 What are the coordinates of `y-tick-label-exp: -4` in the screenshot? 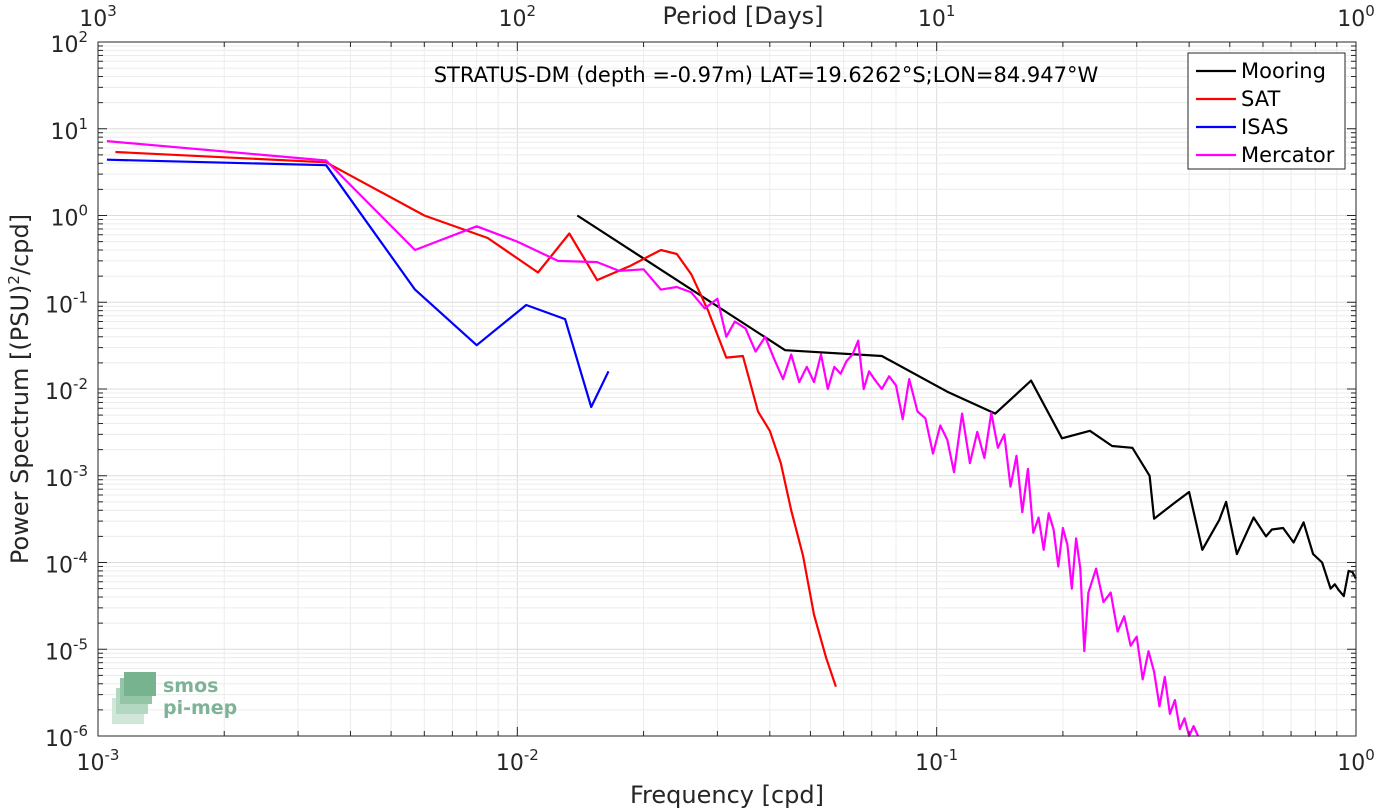 It's located at (80, 558).